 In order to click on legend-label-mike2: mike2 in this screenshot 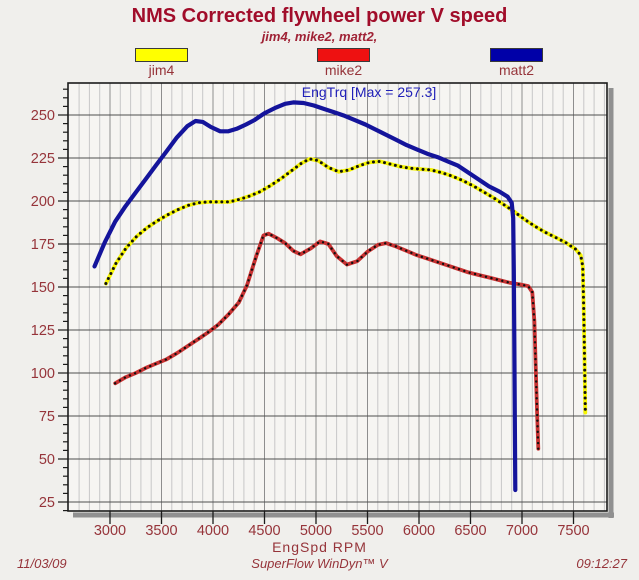, I will do `click(343, 70)`.